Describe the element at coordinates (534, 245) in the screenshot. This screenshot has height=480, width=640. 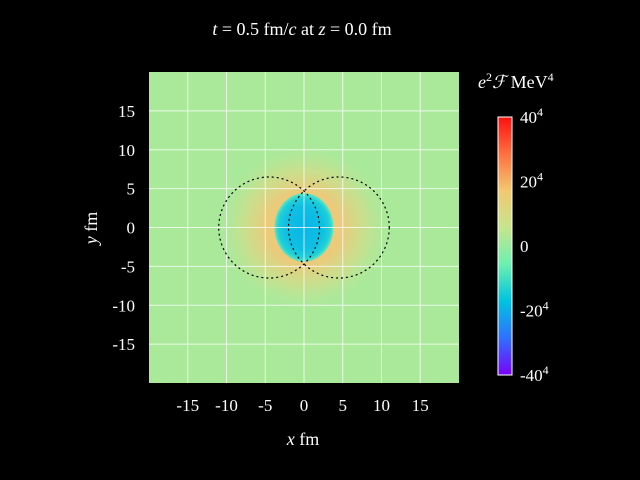
I see `colorbar-ticks: 404 204 0 -204 -404` at that location.